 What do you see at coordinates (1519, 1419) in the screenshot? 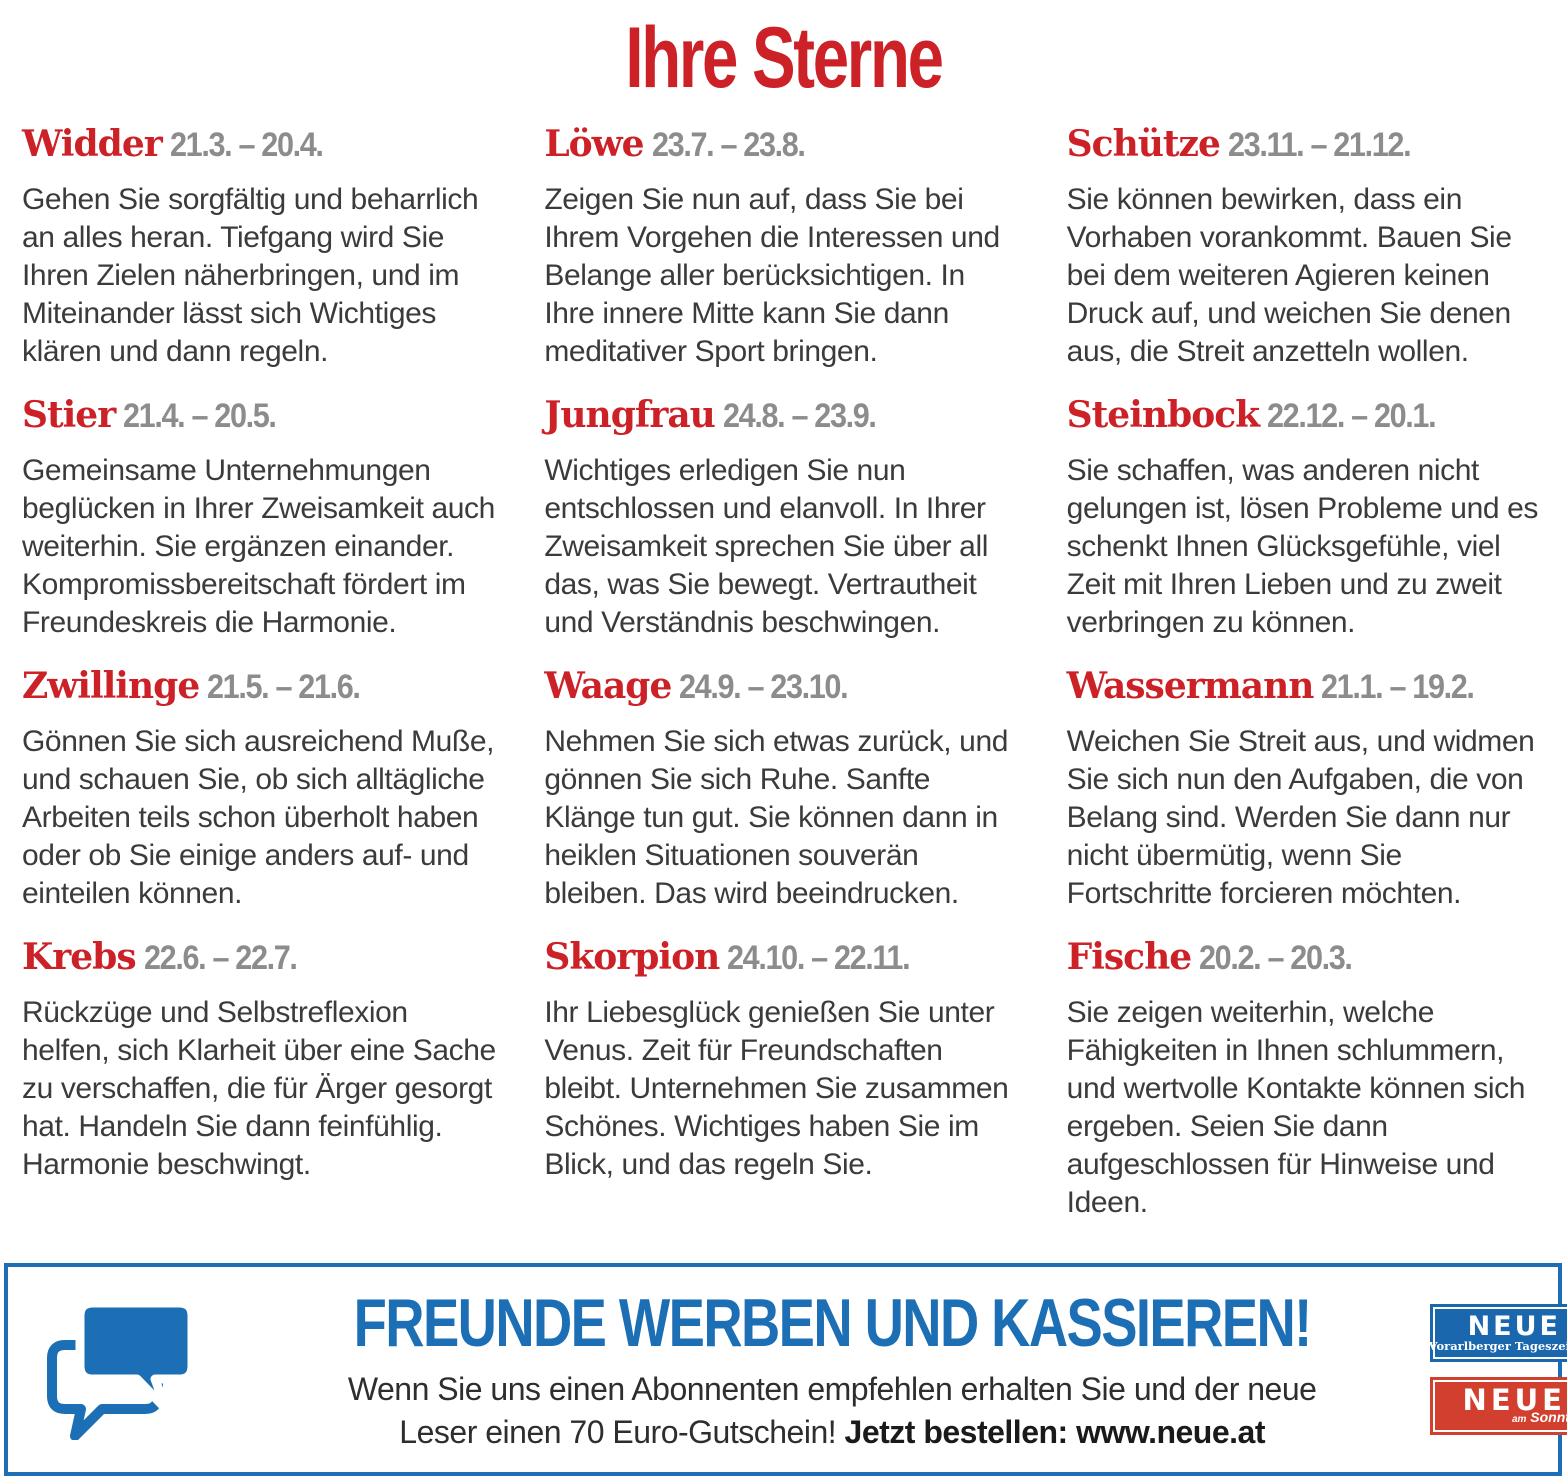
I see `neue-am-sonntag-tagline-prefix: am` at bounding box center [1519, 1419].